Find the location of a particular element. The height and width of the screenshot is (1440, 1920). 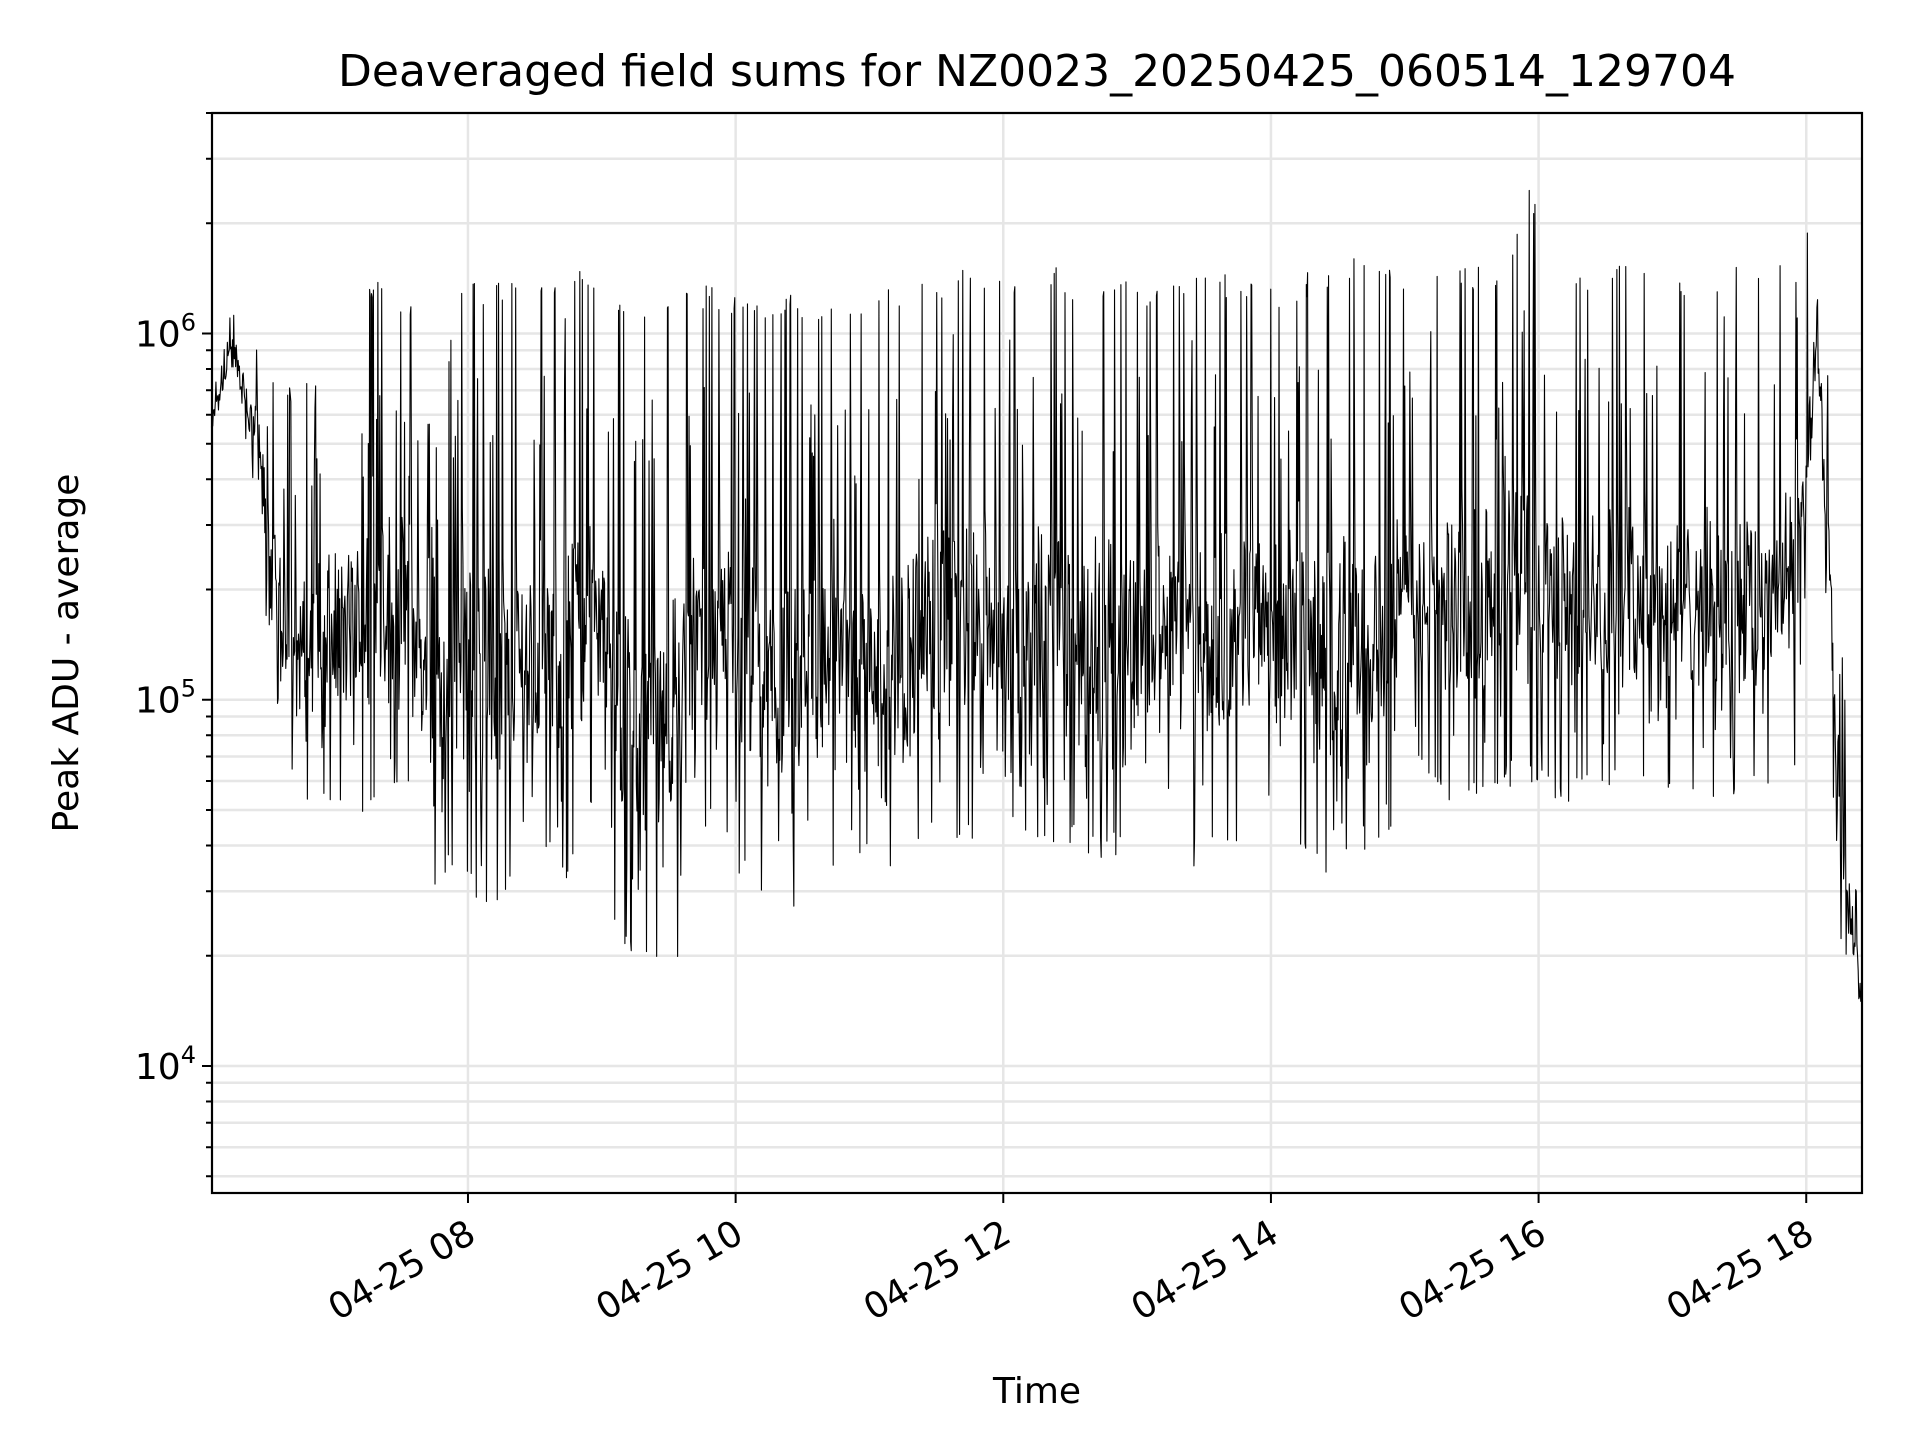

y-tick-exponent: 6 is located at coordinates (188, 323).